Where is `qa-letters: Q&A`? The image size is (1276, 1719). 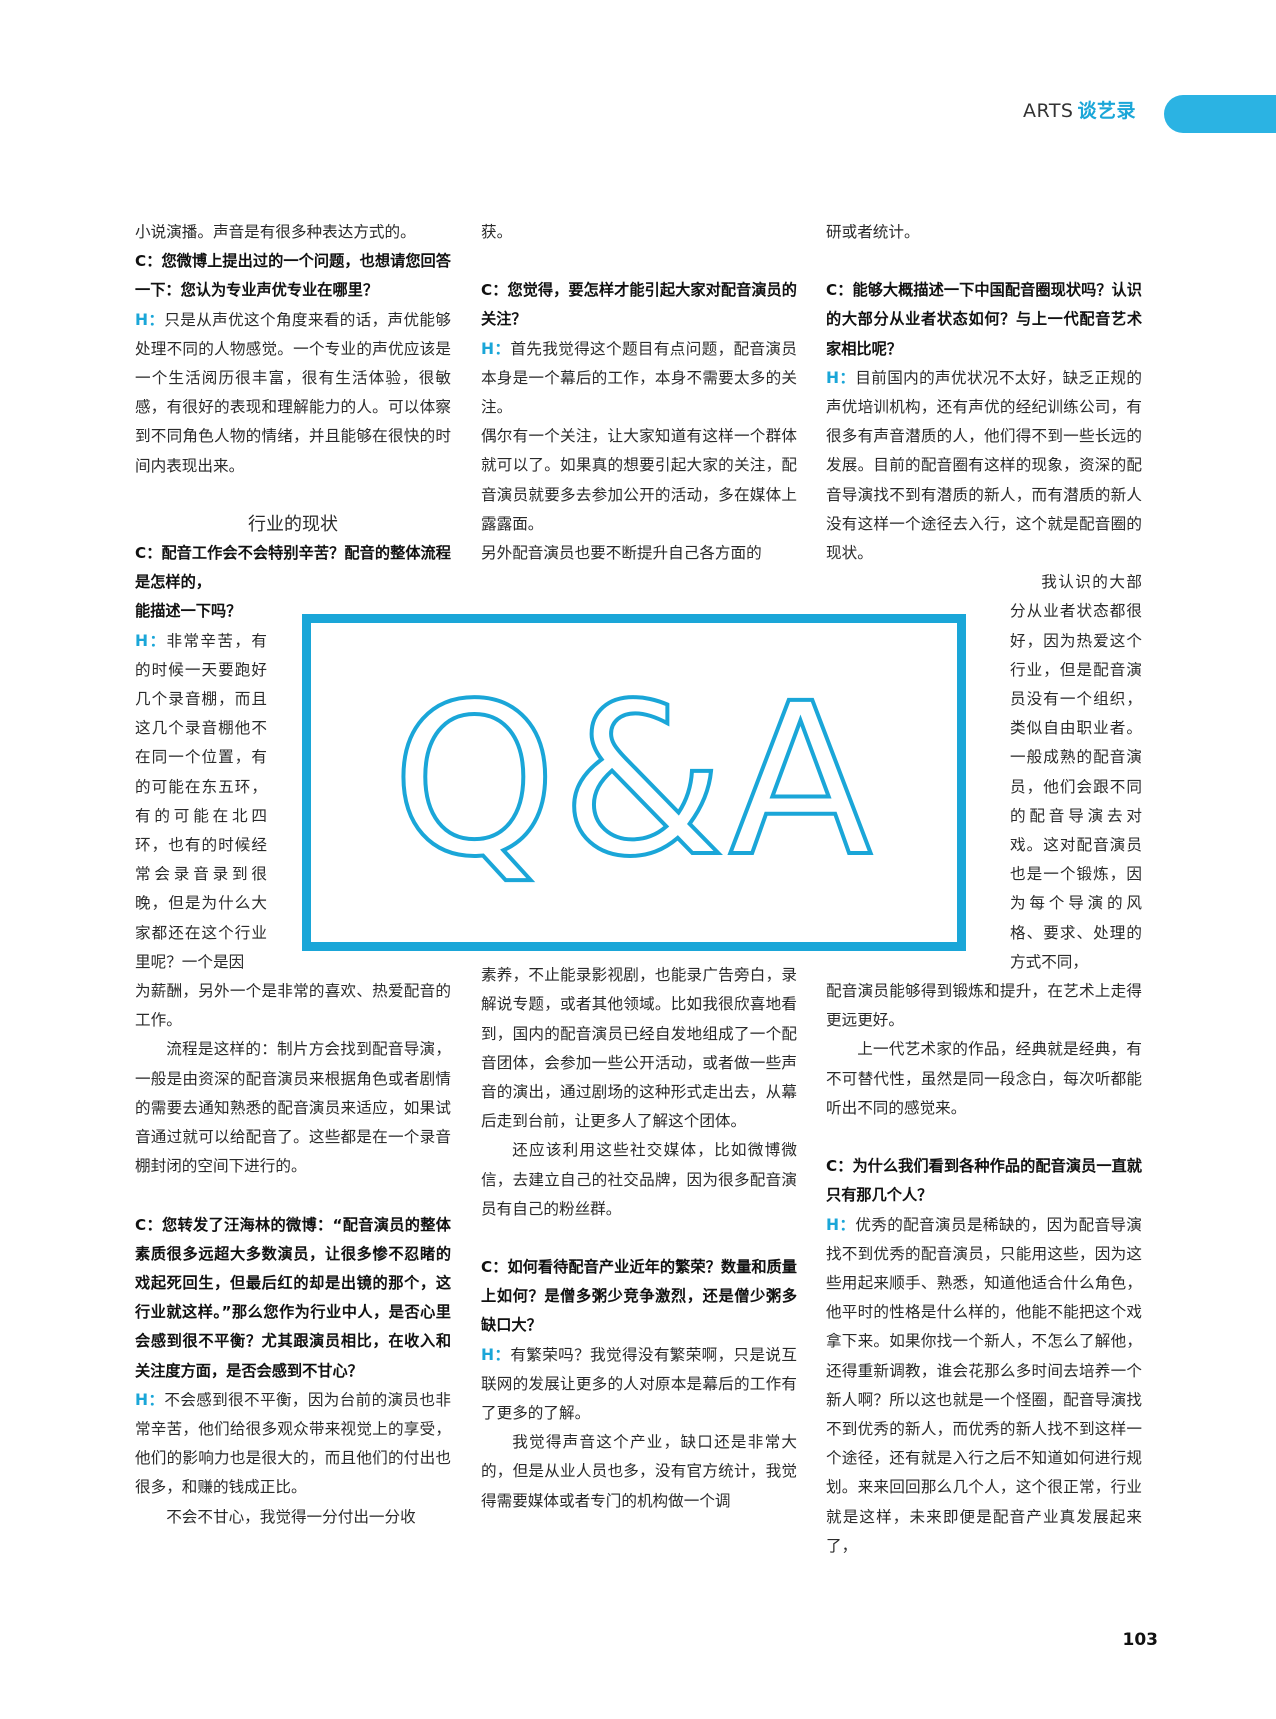 qa-letters: Q&A is located at coordinates (633, 780).